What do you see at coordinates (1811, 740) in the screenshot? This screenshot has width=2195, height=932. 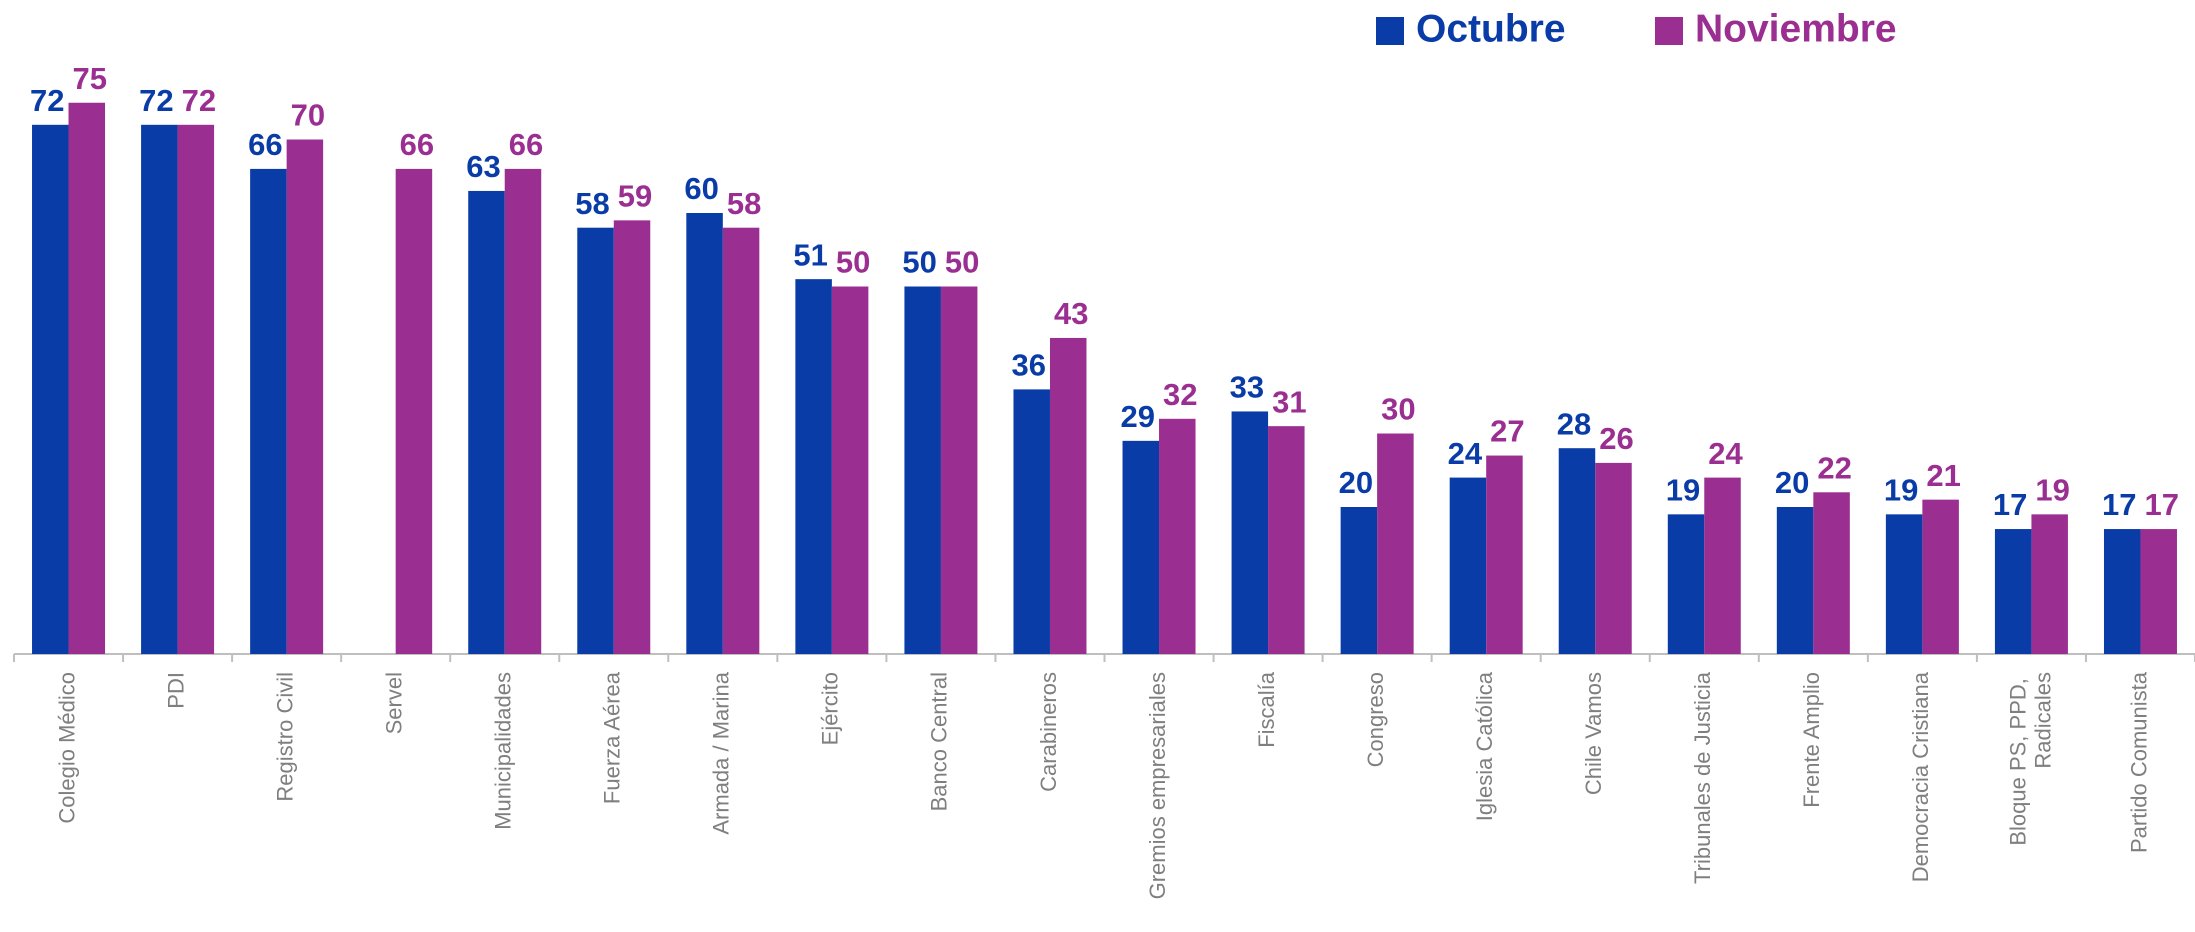 I see `x-tick-label: Frente Amplio` at bounding box center [1811, 740].